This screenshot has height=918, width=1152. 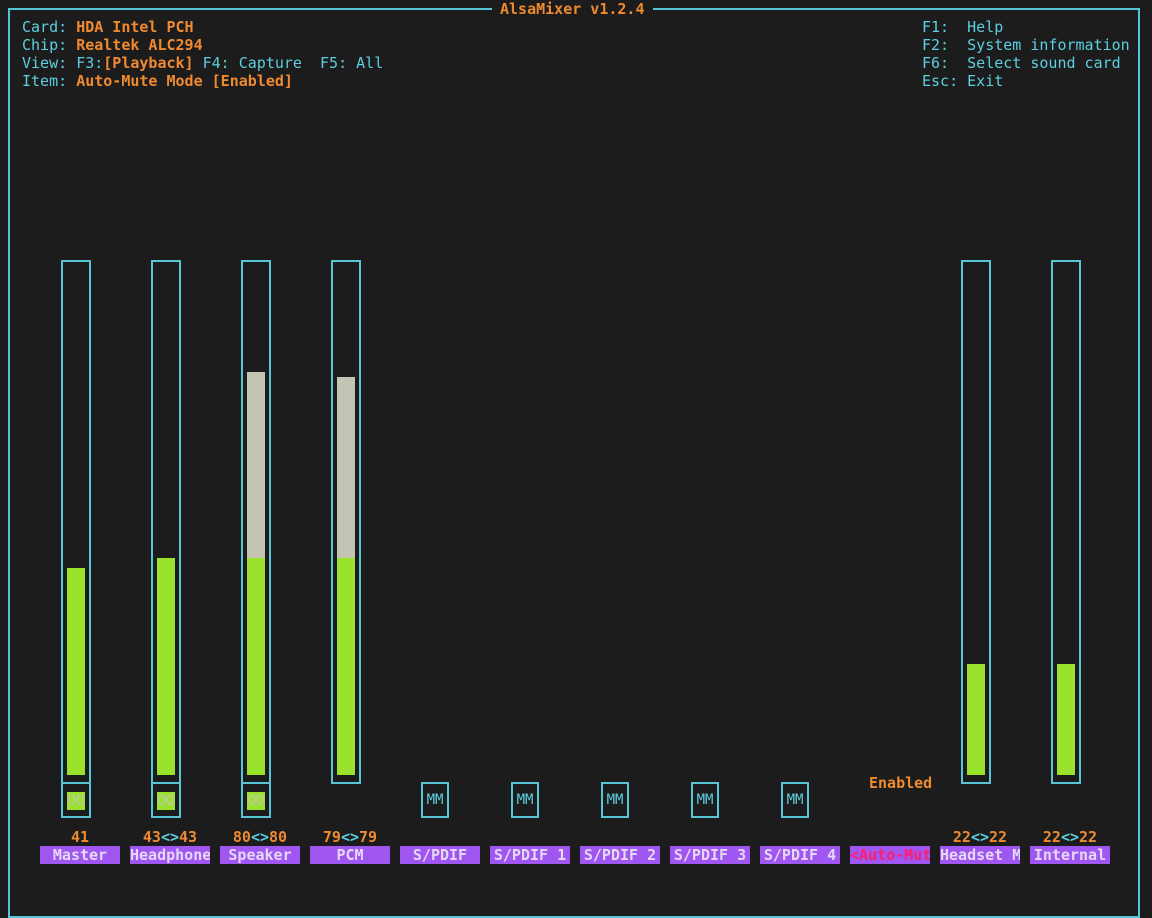 I want to click on control-label: <Auto-Mute>, so click(x=890, y=855).